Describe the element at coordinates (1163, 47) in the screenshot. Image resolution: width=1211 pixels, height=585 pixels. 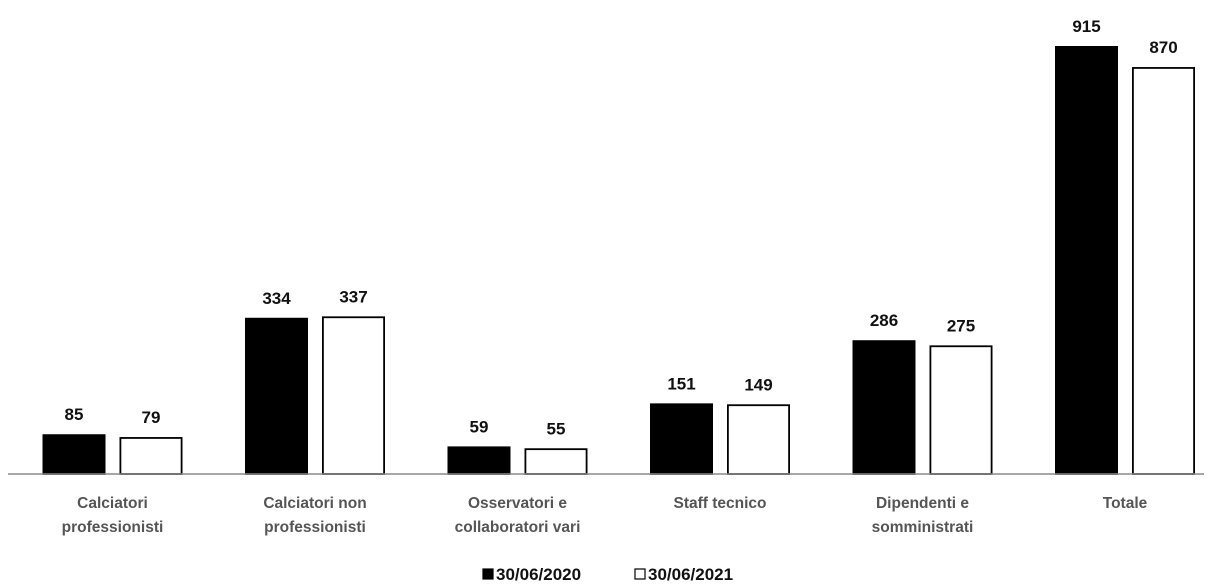
I see `value-label-2021-cat-5: 870` at that location.